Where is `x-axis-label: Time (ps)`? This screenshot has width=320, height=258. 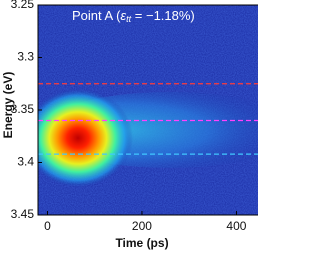
x-axis-label: Time (ps) is located at coordinates (141, 243).